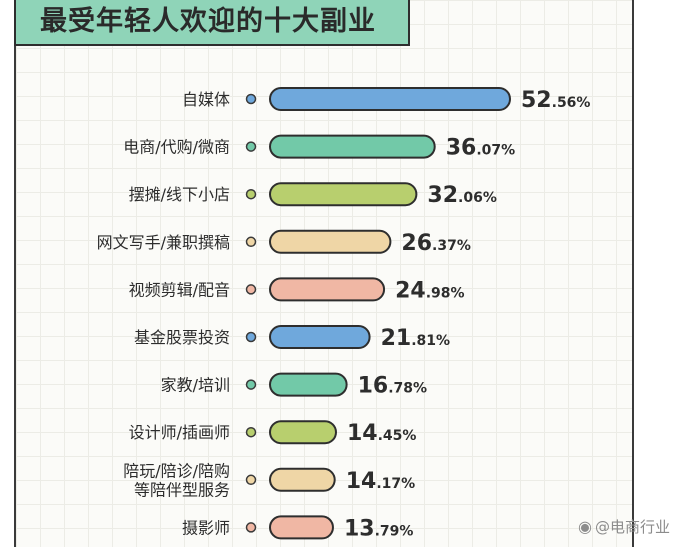 This screenshot has height=547, width=676. I want to click on value-label: 14.17%, so click(380, 481).